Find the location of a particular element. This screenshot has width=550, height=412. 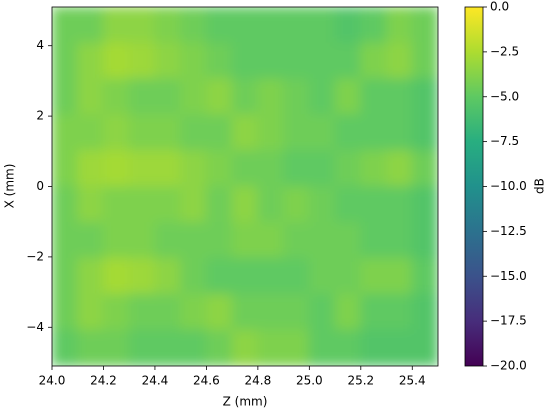

y-tick-label: 2 is located at coordinates (40, 116).